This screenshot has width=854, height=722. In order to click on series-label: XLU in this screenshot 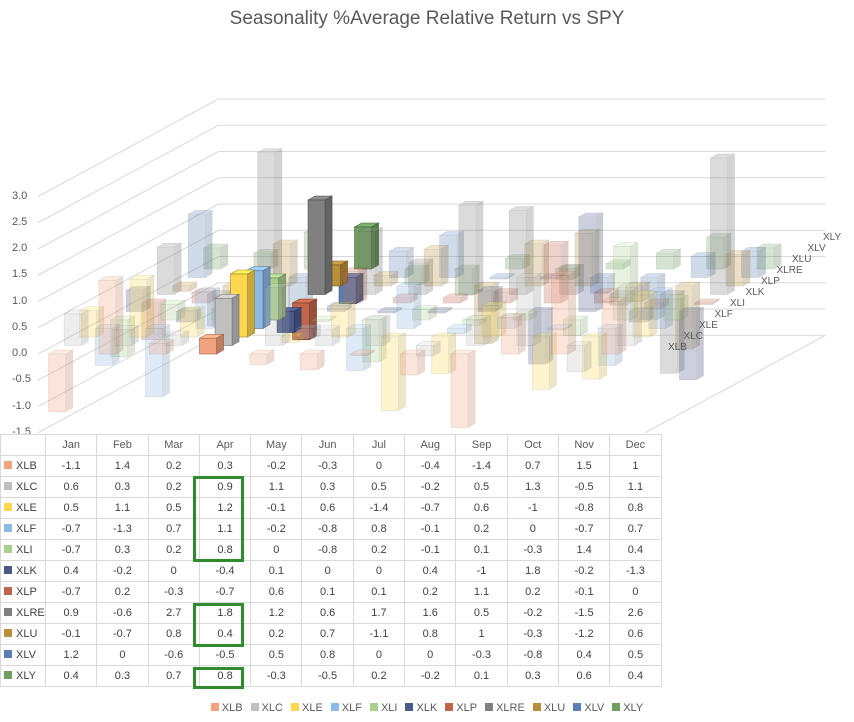, I will do `click(23, 634)`.